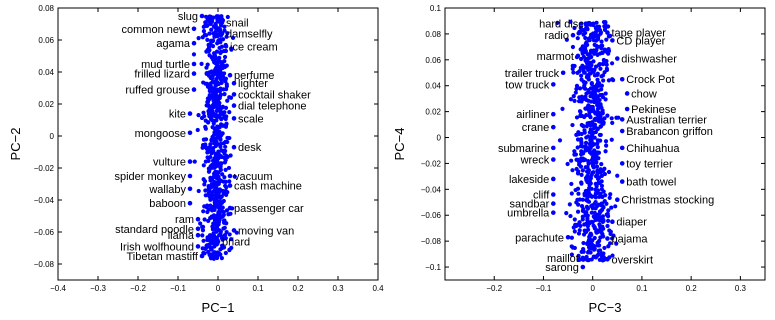 The height and width of the screenshot is (320, 775). I want to click on y-tick-label: −0.1, so click(433, 267).